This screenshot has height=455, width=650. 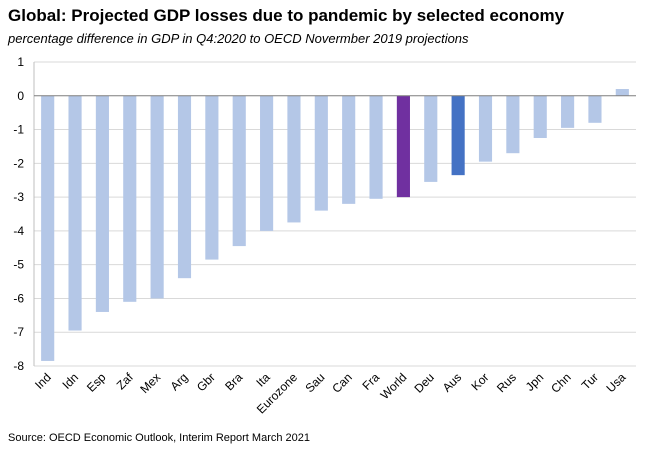 I want to click on bar-rus, so click(x=513, y=124).